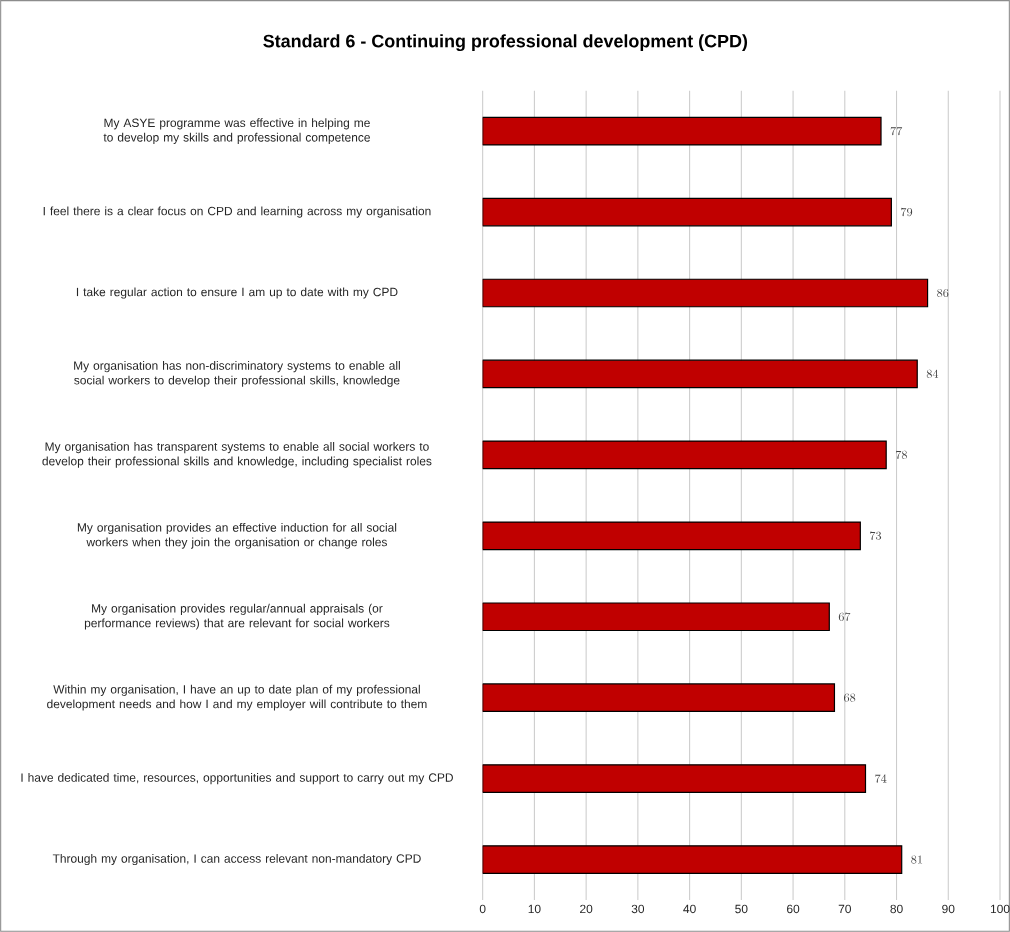  What do you see at coordinates (907, 212) in the screenshot?
I see `data-label: 79` at bounding box center [907, 212].